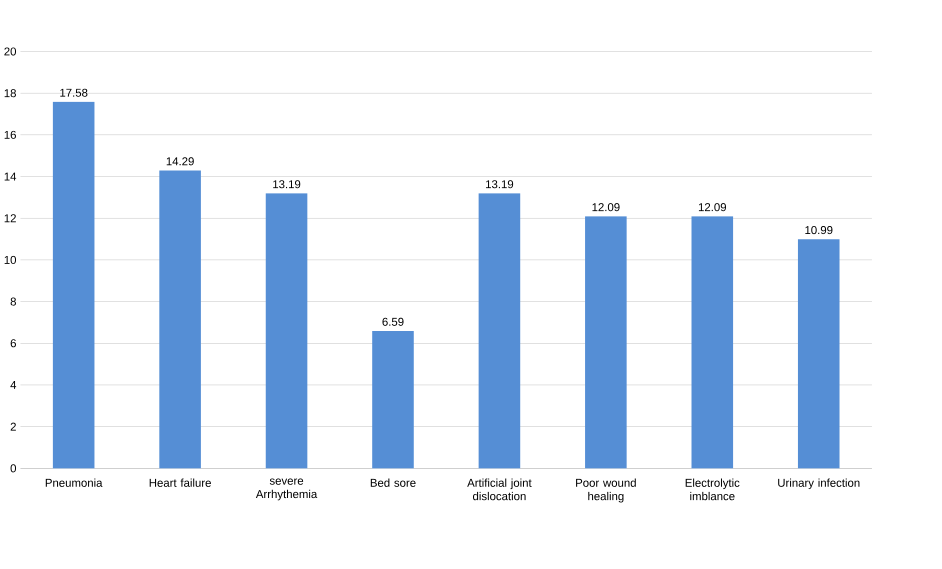 Image resolution: width=942 pixels, height=569 pixels. Describe the element at coordinates (74, 482) in the screenshot. I see `x-tick-label: Pneumonia` at that location.